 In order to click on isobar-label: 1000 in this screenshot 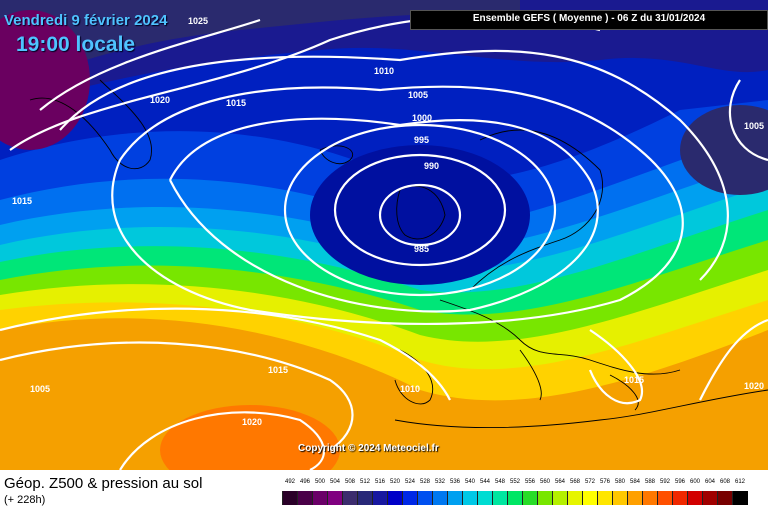, I will do `click(422, 118)`.